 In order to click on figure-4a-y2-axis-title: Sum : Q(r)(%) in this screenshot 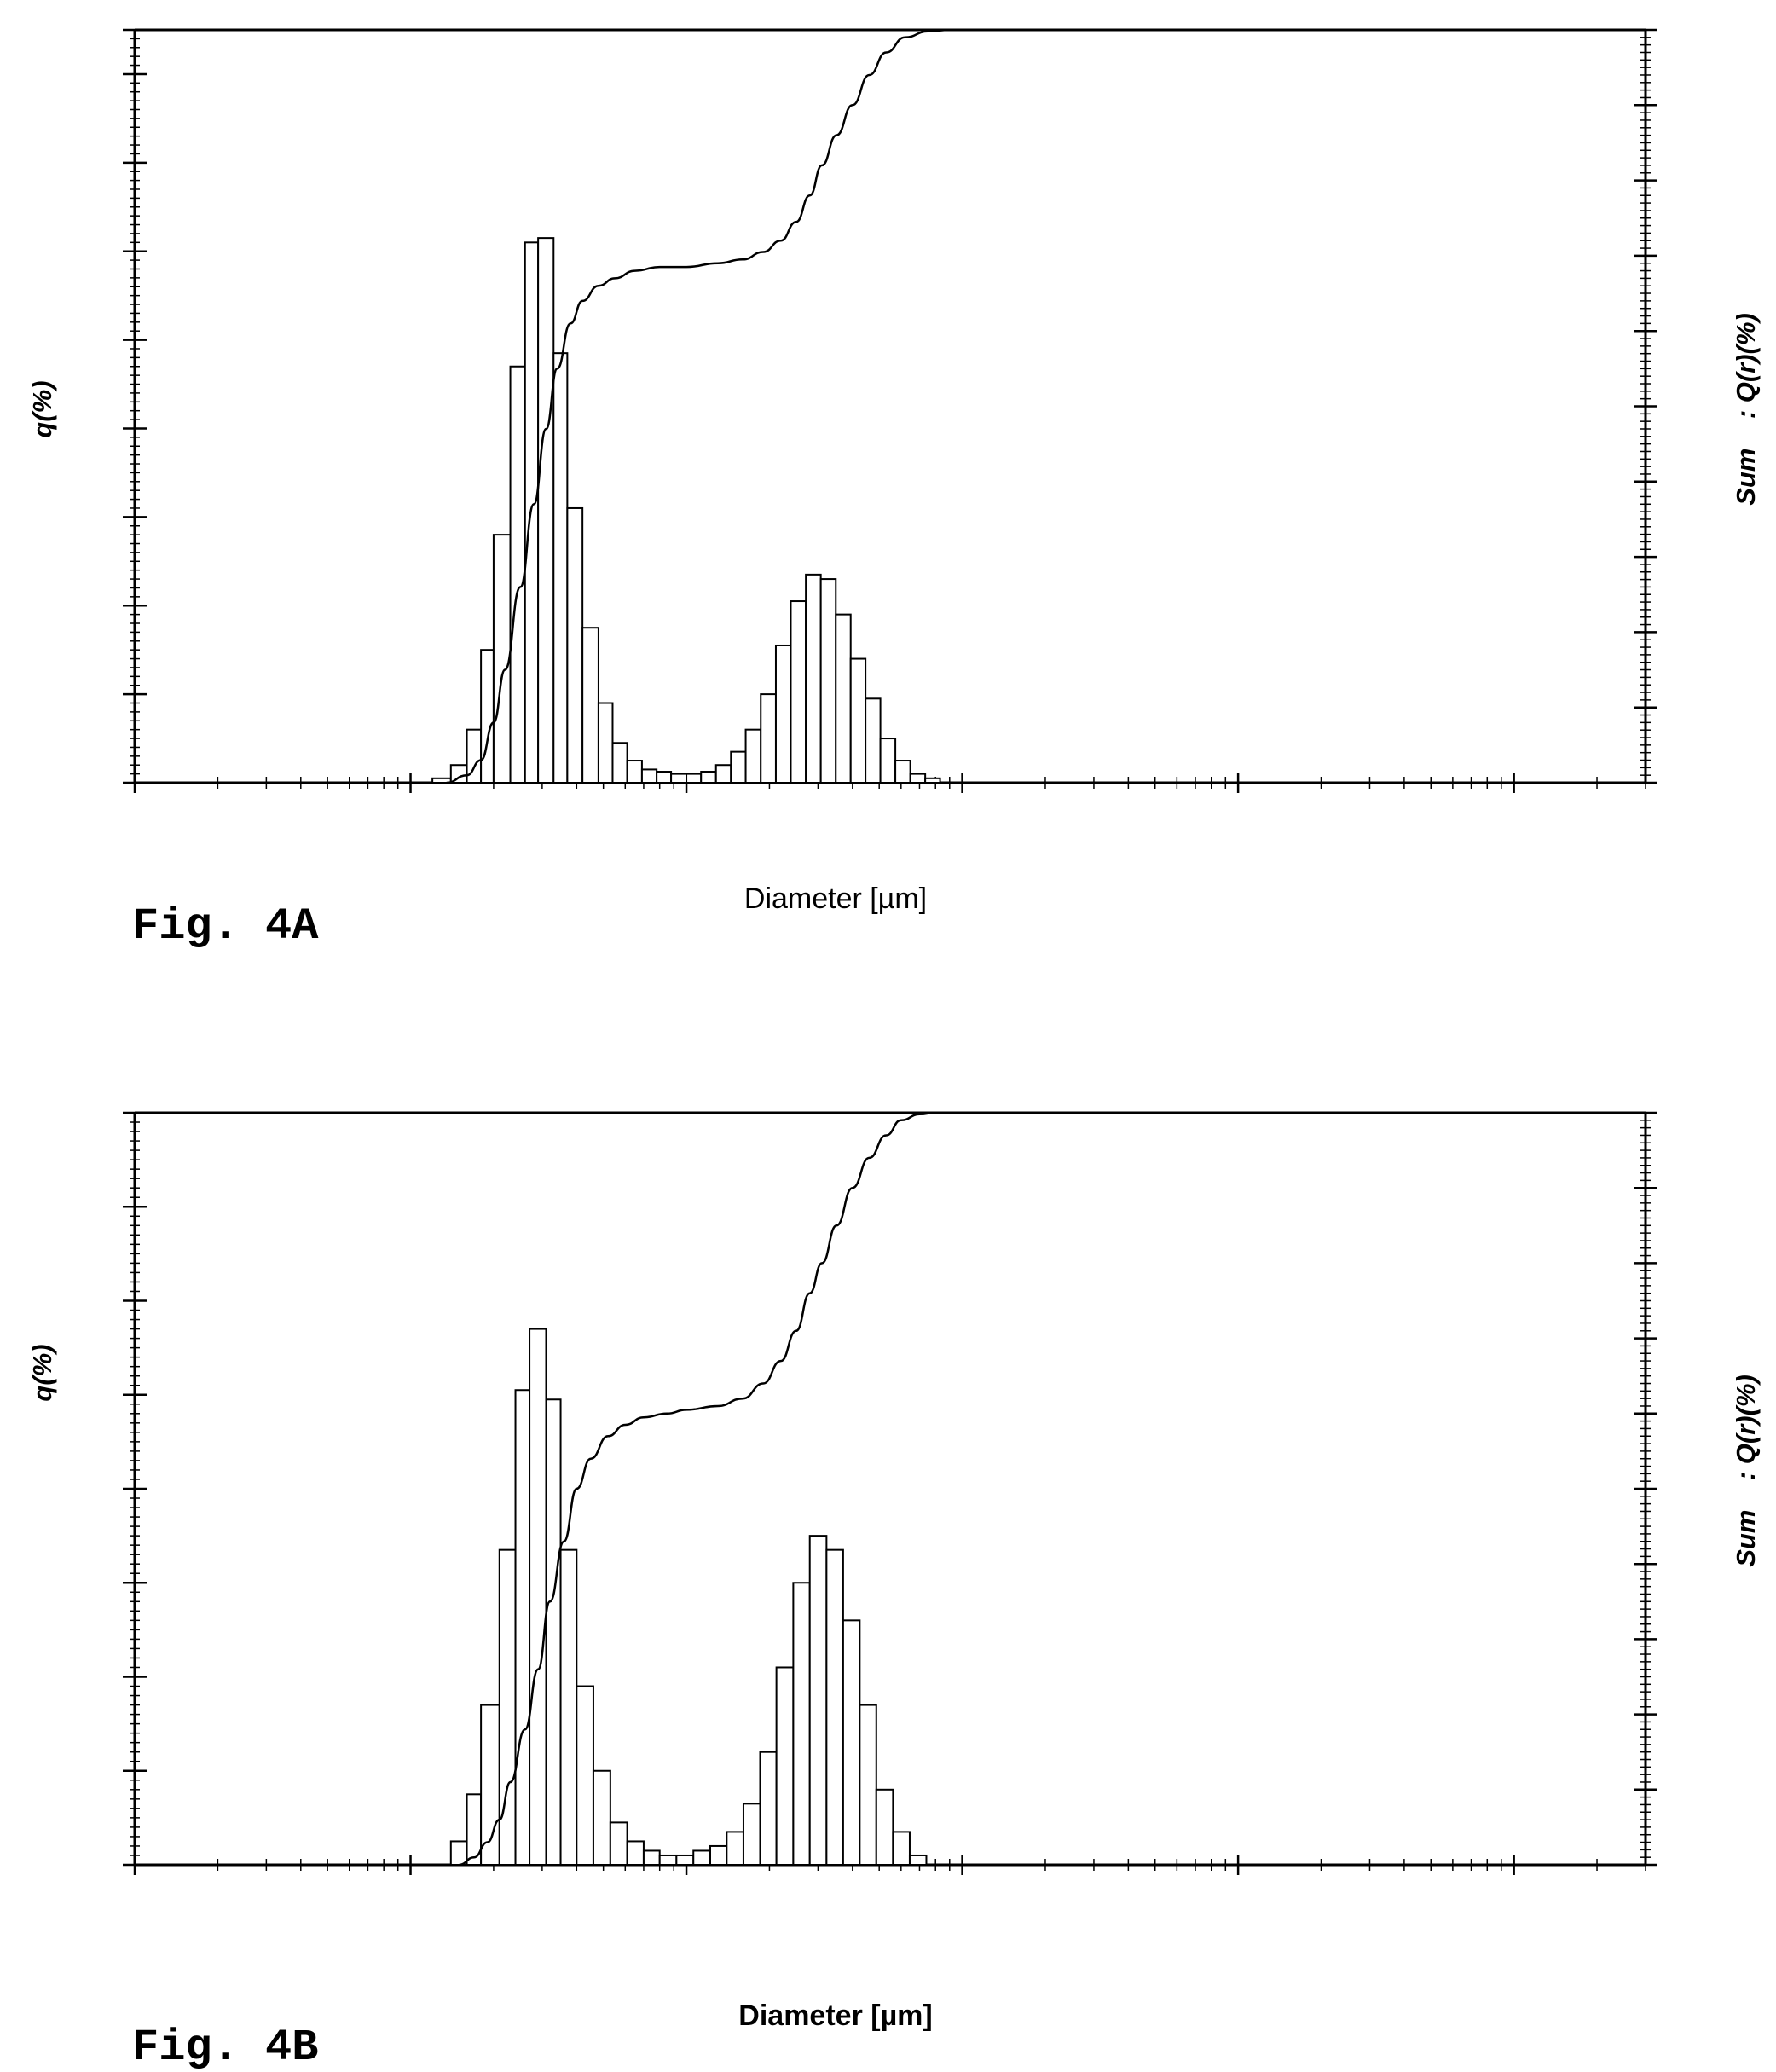, I will do `click(1746, 409)`.